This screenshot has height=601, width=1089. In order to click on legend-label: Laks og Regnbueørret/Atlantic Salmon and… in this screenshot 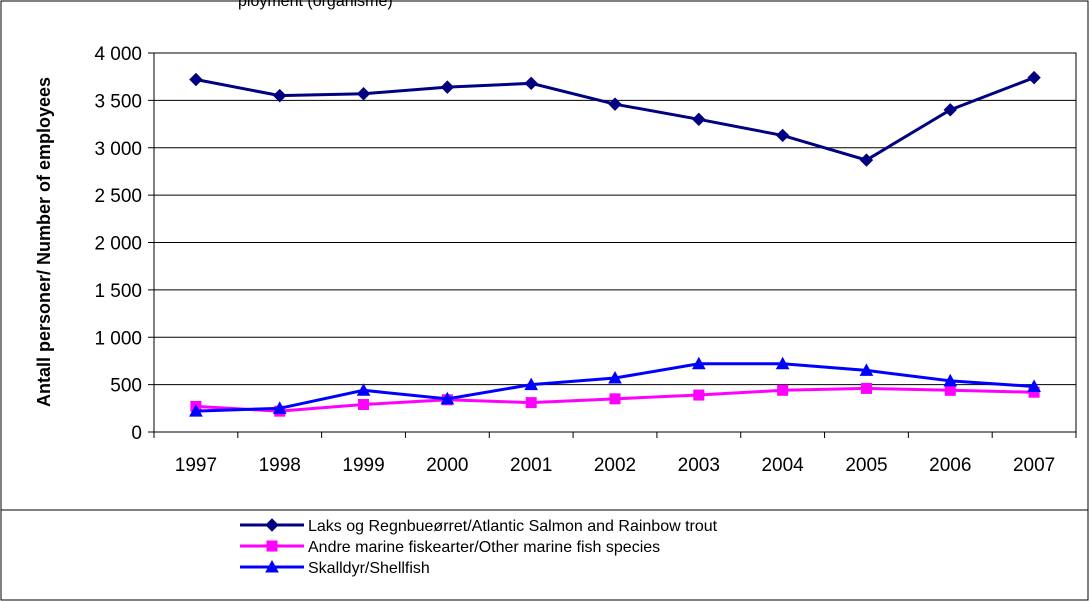, I will do `click(513, 526)`.